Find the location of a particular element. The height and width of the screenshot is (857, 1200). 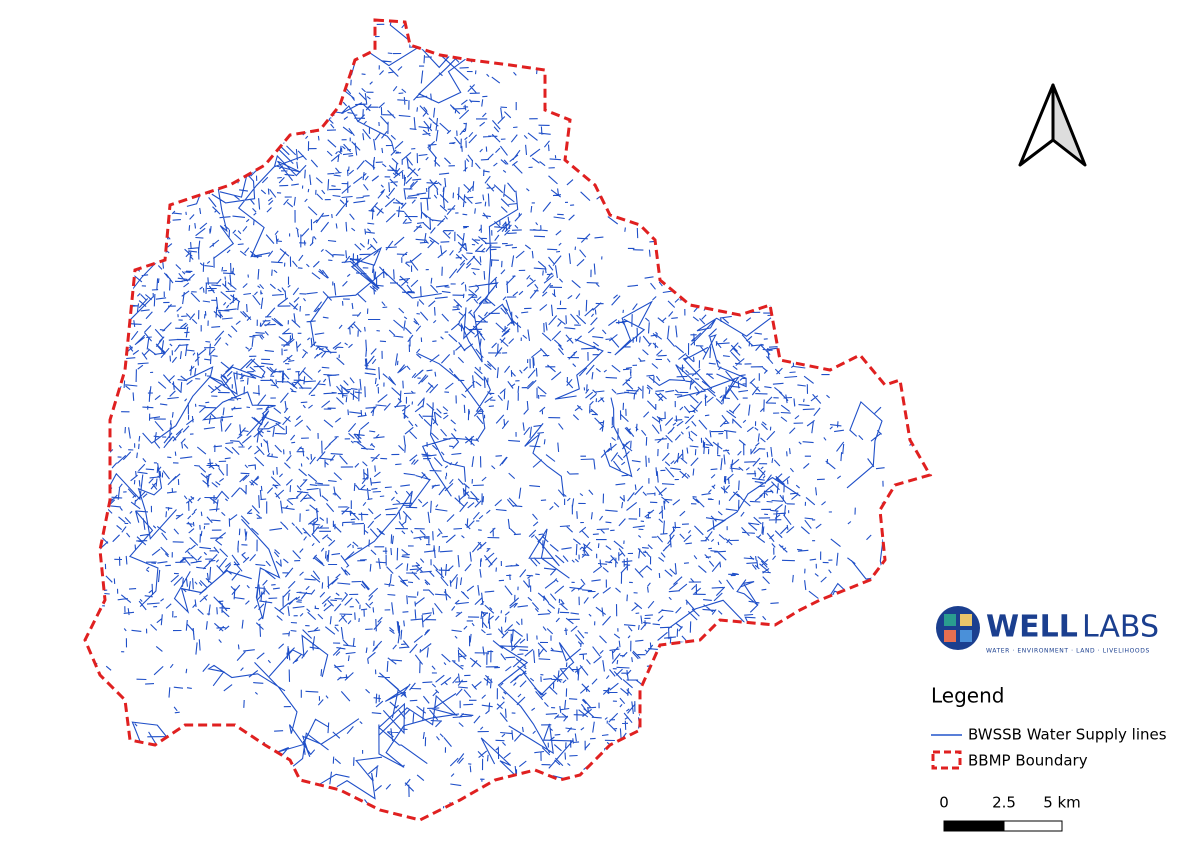

legend-item: BWSSB Water Supply lines is located at coordinates (1067, 735).